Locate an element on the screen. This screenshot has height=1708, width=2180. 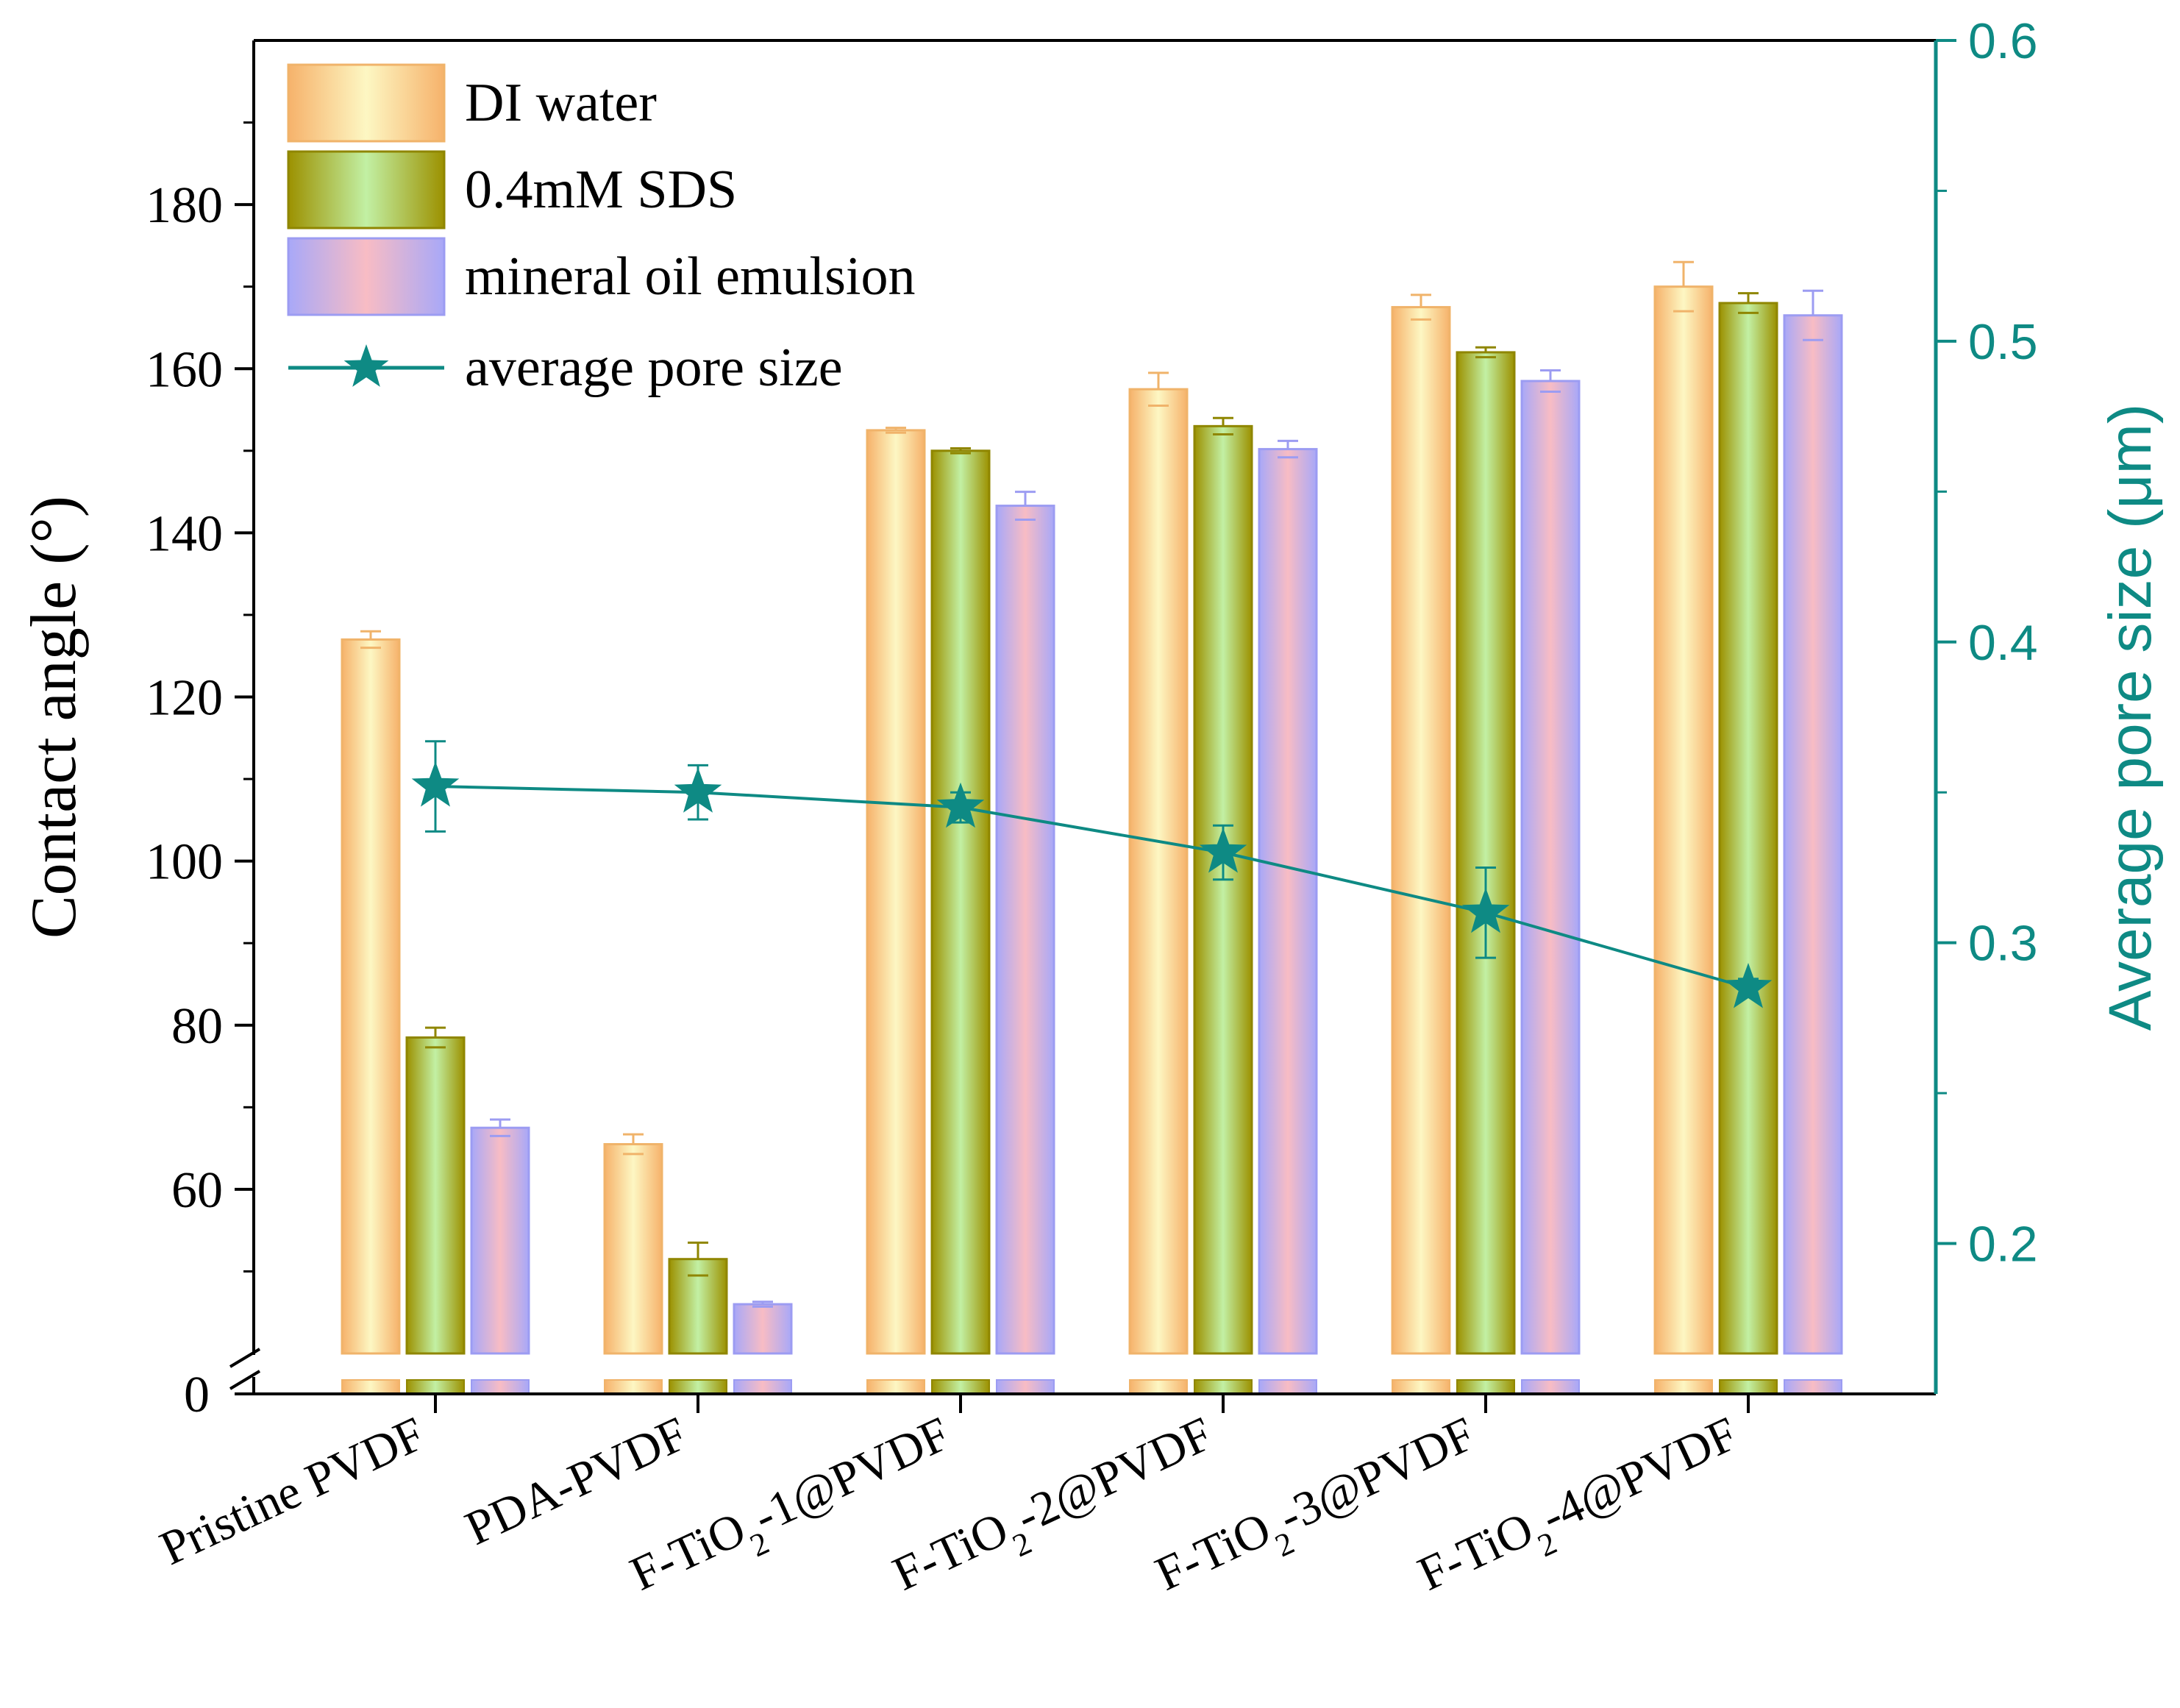
legend-label-3: average pore size is located at coordinates (654, 368).